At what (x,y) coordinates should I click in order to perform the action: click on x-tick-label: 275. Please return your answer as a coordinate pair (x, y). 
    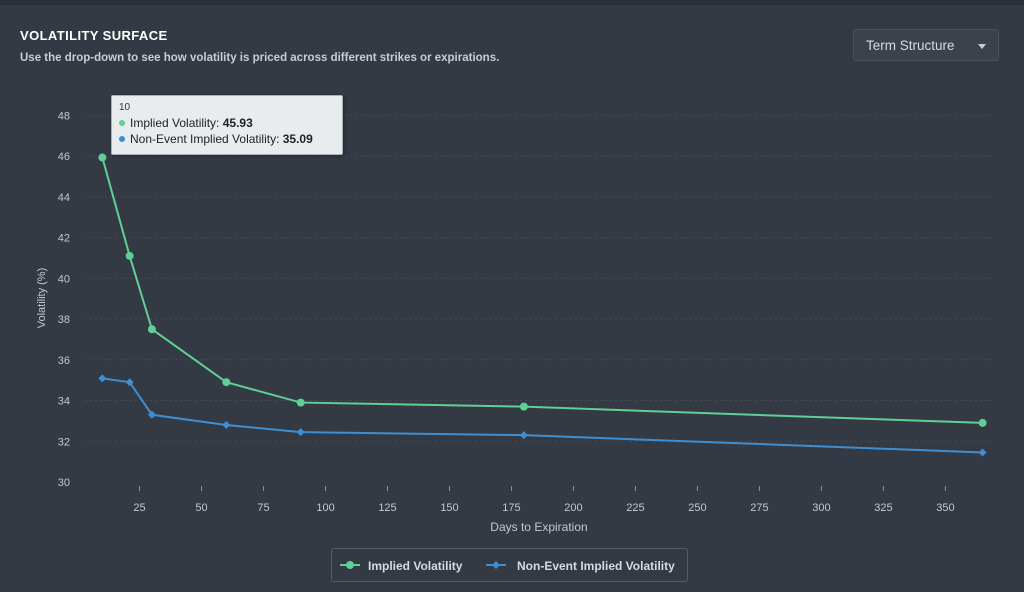
    Looking at the image, I should click on (759, 508).